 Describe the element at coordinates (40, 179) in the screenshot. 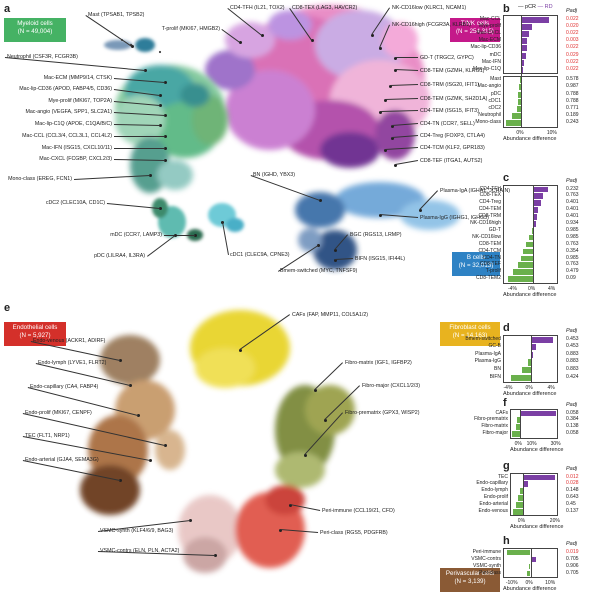

I see `cluster-label: Mono-class (EREG, FCN1)` at that location.